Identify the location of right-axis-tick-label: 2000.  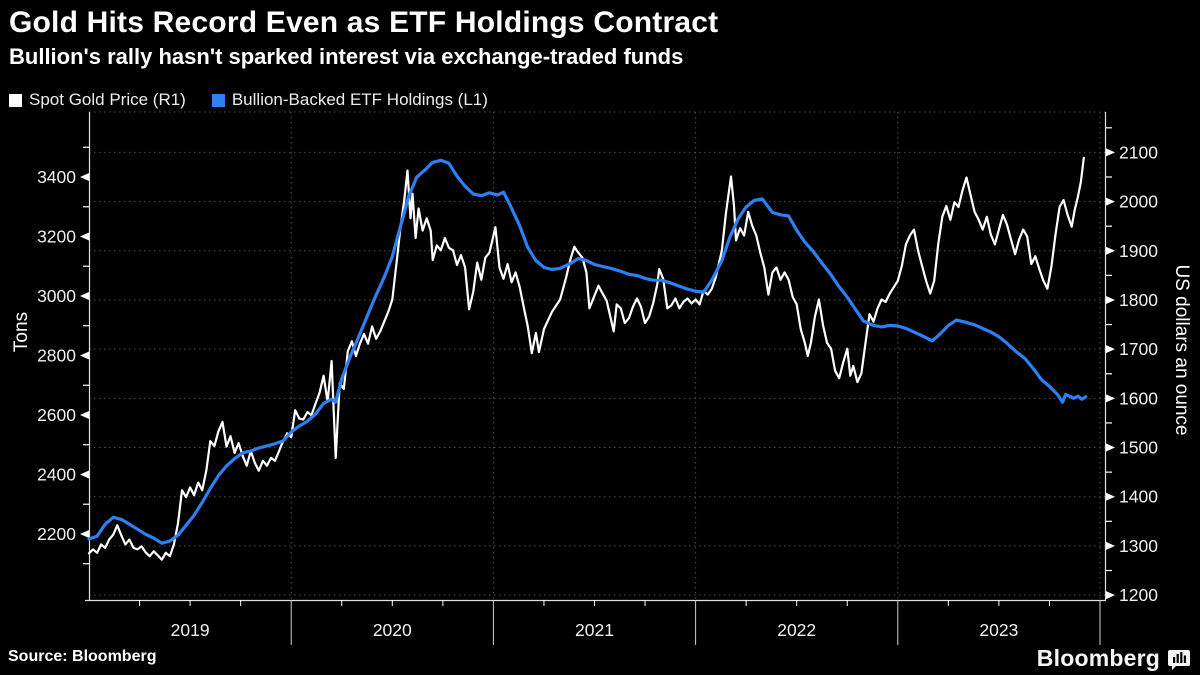
(1138, 202).